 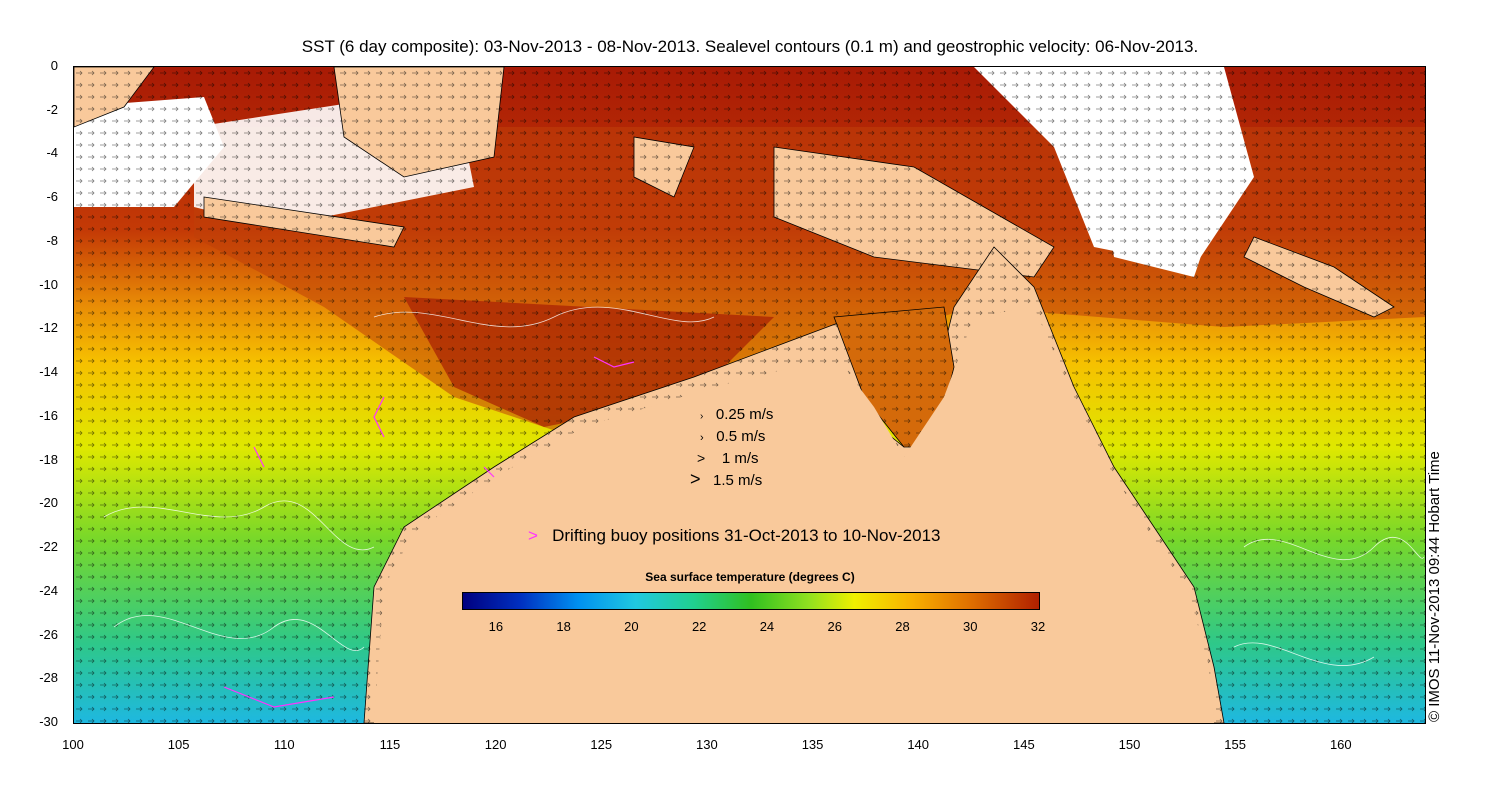 What do you see at coordinates (563, 626) in the screenshot?
I see `colorbar-tick-label: 18` at bounding box center [563, 626].